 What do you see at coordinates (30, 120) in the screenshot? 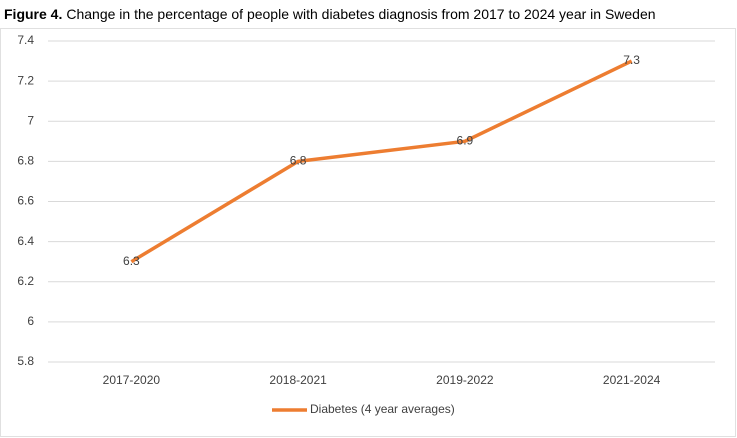
I see `y-tick-label: 7` at bounding box center [30, 120].